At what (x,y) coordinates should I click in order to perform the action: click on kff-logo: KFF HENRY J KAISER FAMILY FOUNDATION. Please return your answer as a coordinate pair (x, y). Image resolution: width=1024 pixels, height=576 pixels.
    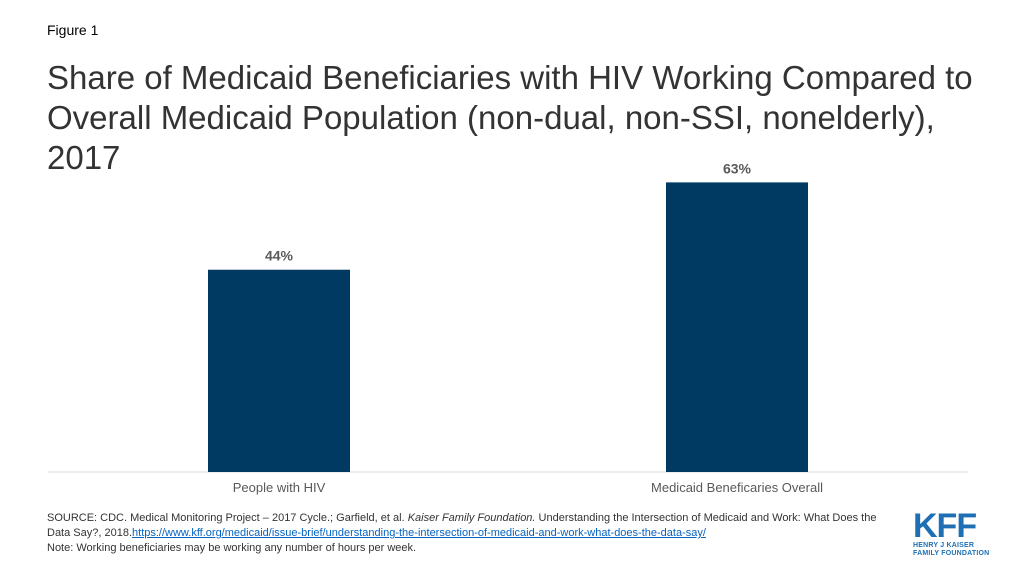
    Looking at the image, I should click on (953, 532).